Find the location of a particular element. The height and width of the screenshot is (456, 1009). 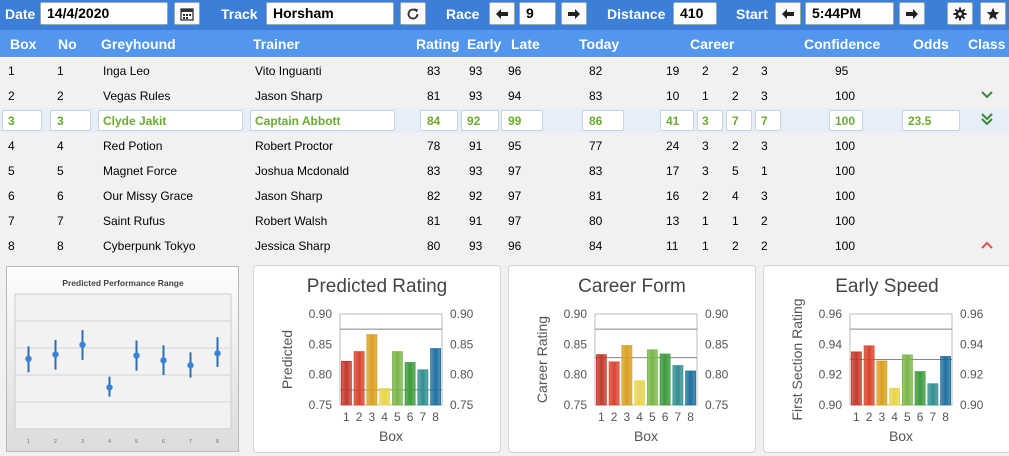

col-box: Box is located at coordinates (23, 44).